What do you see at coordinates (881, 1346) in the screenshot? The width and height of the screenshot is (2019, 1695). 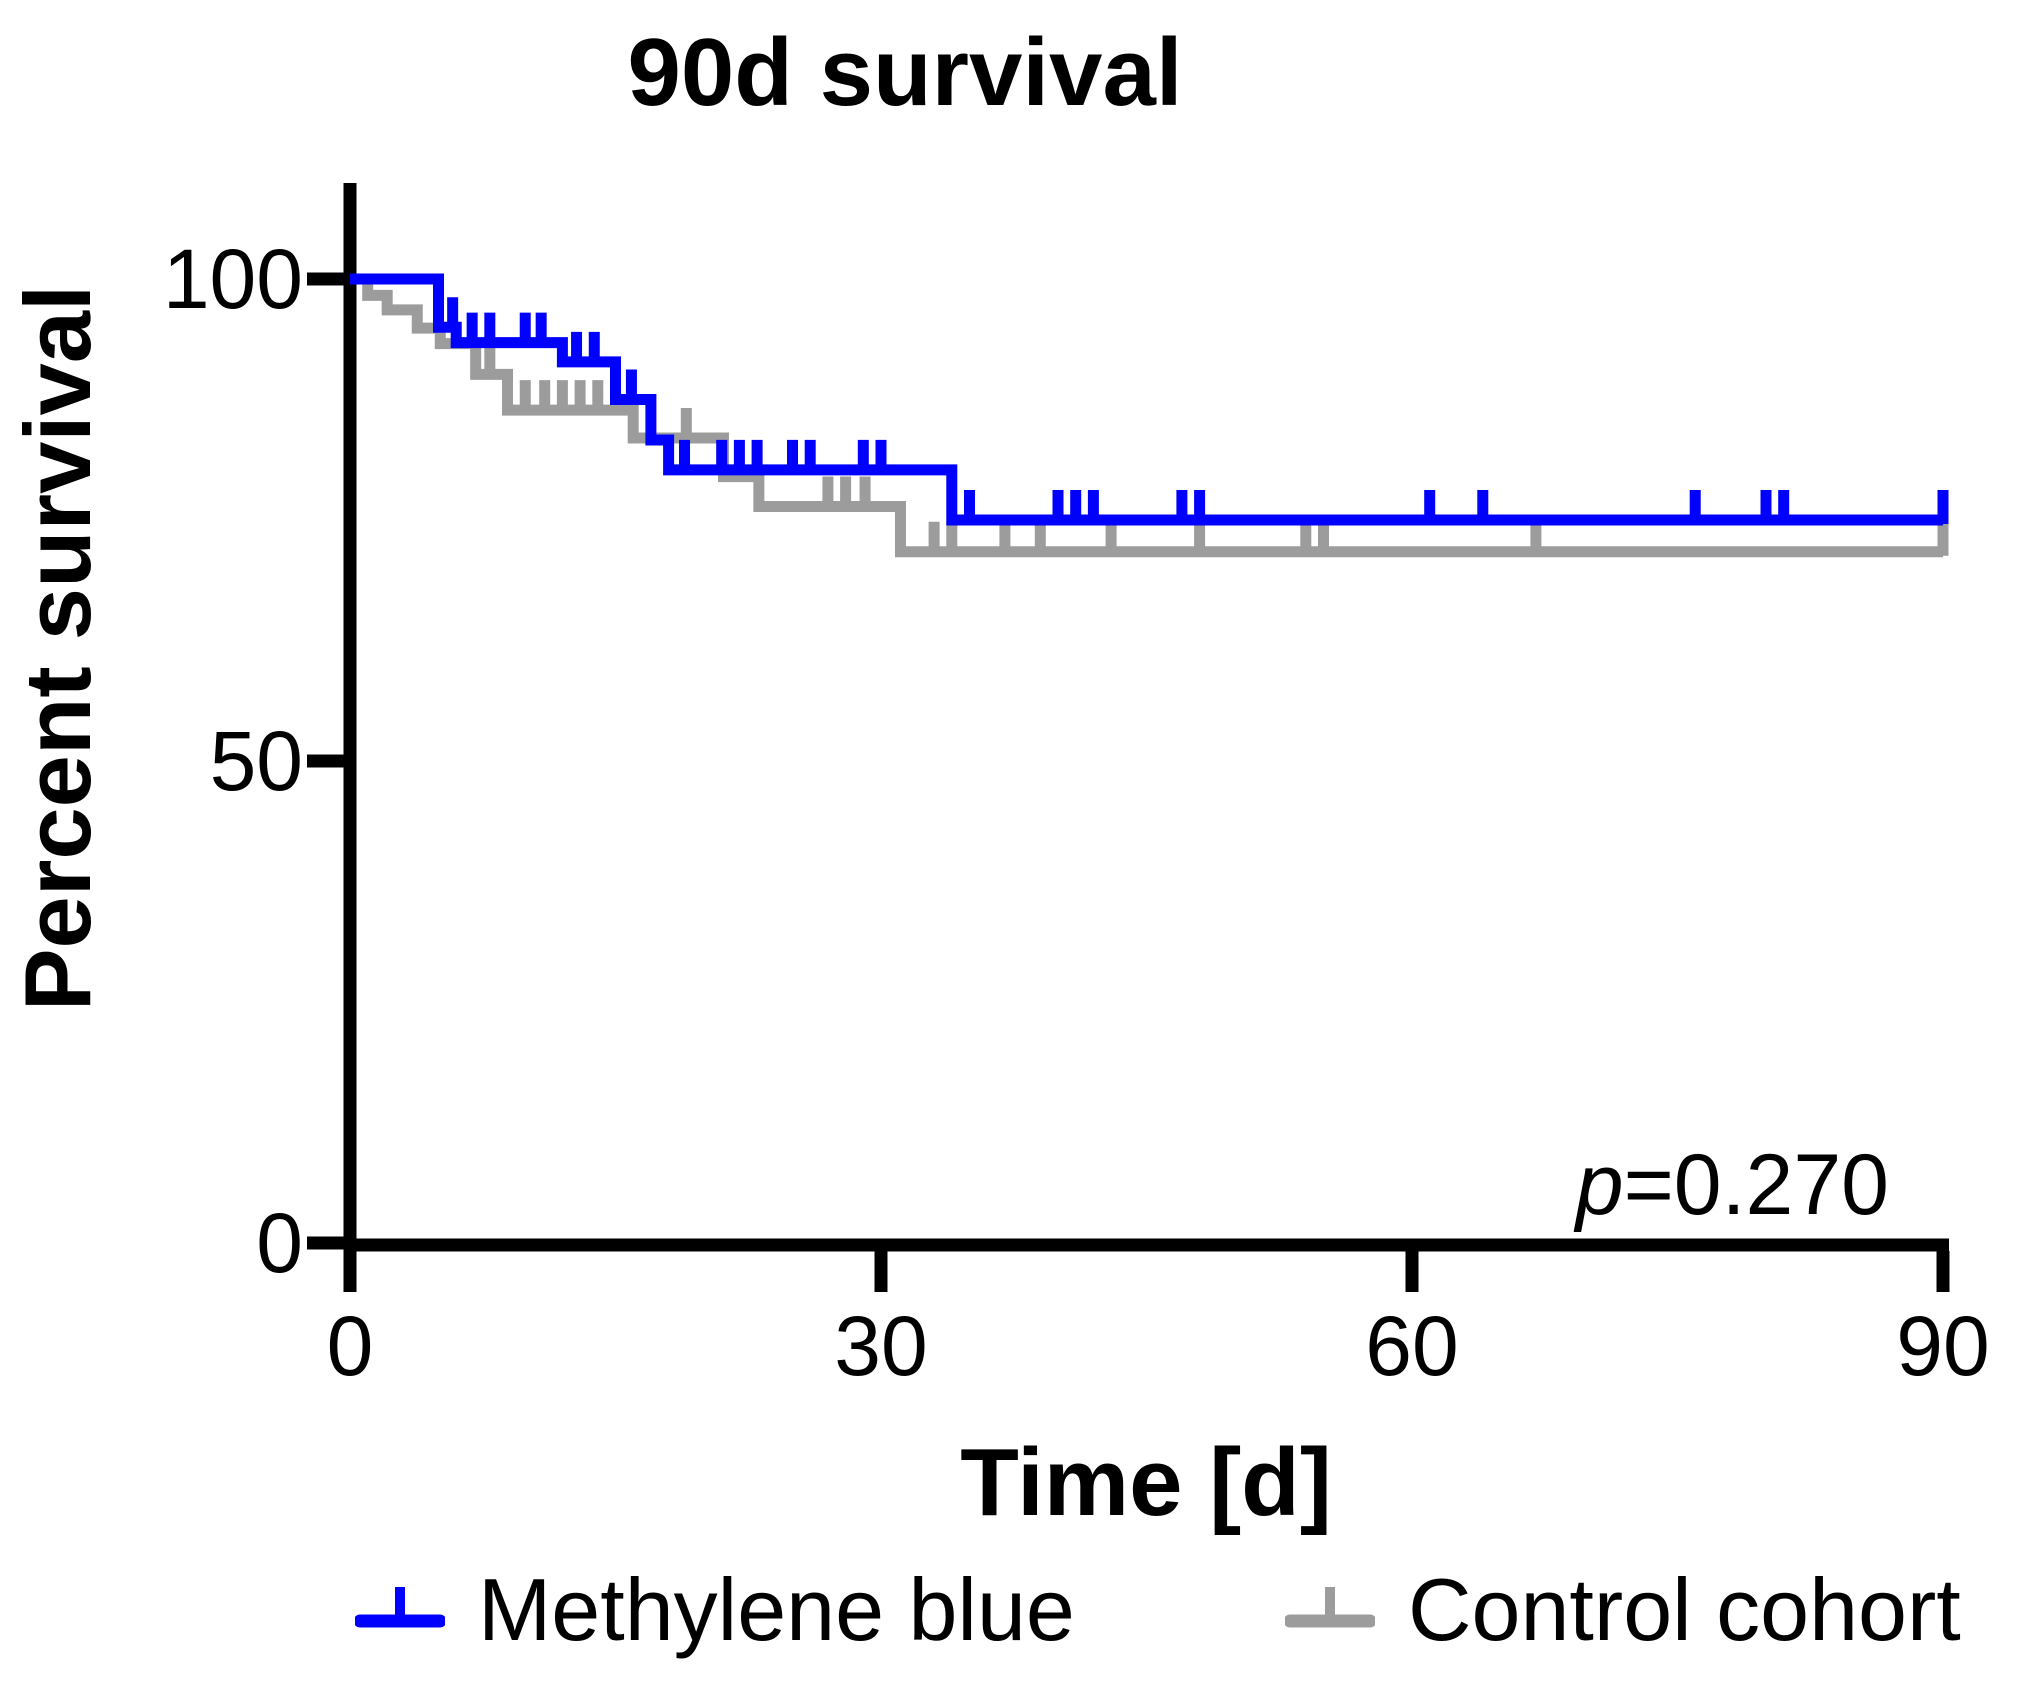 I see `x-tick-label: 30` at bounding box center [881, 1346].